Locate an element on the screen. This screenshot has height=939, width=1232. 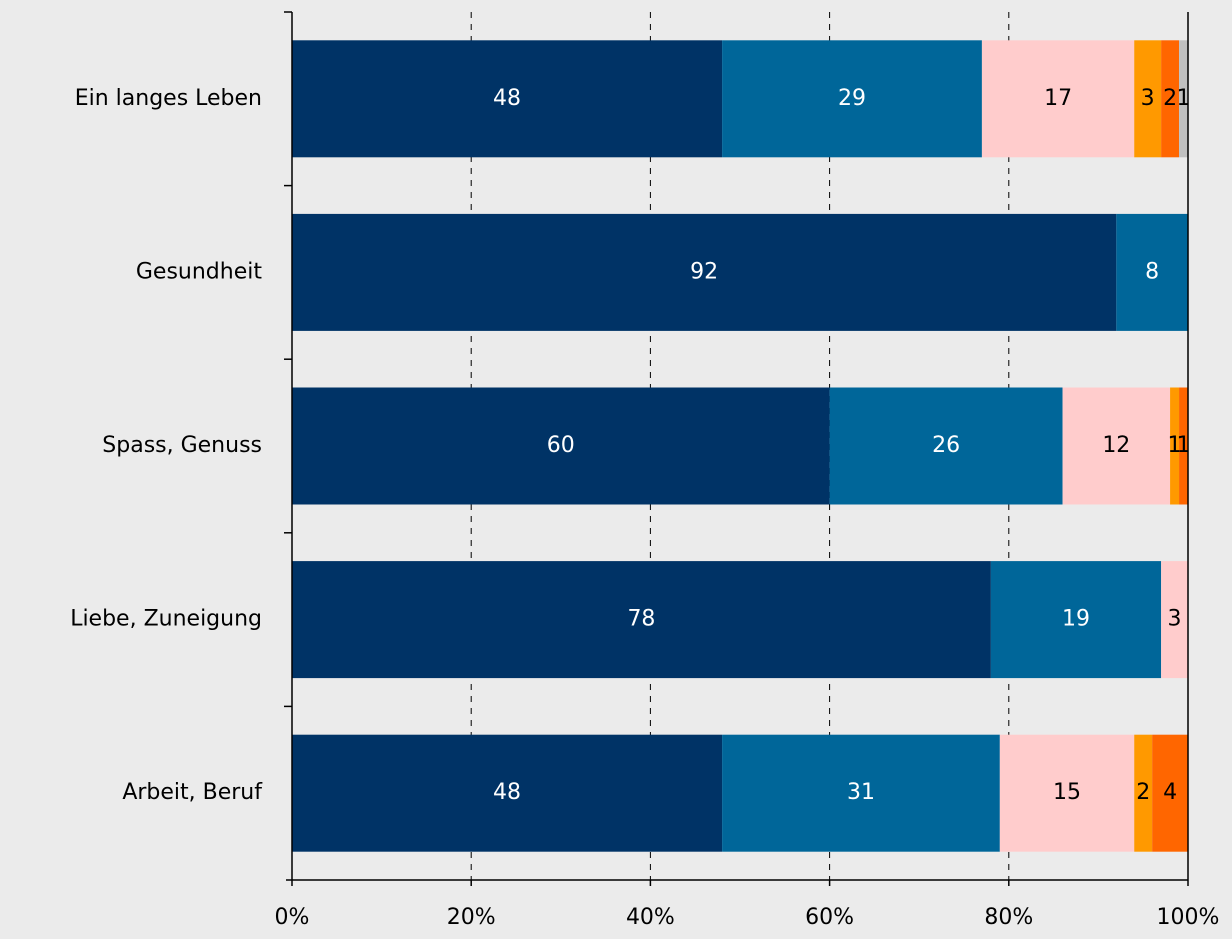
value-label: 19 is located at coordinates (1076, 619).